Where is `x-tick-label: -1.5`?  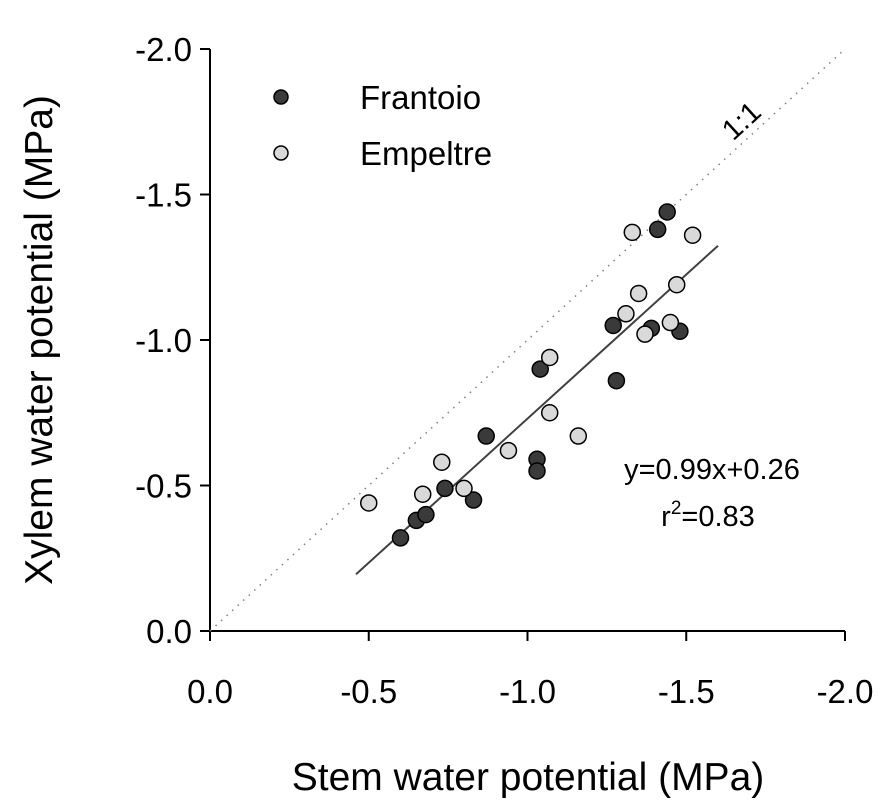 x-tick-label: -1.5 is located at coordinates (686, 691).